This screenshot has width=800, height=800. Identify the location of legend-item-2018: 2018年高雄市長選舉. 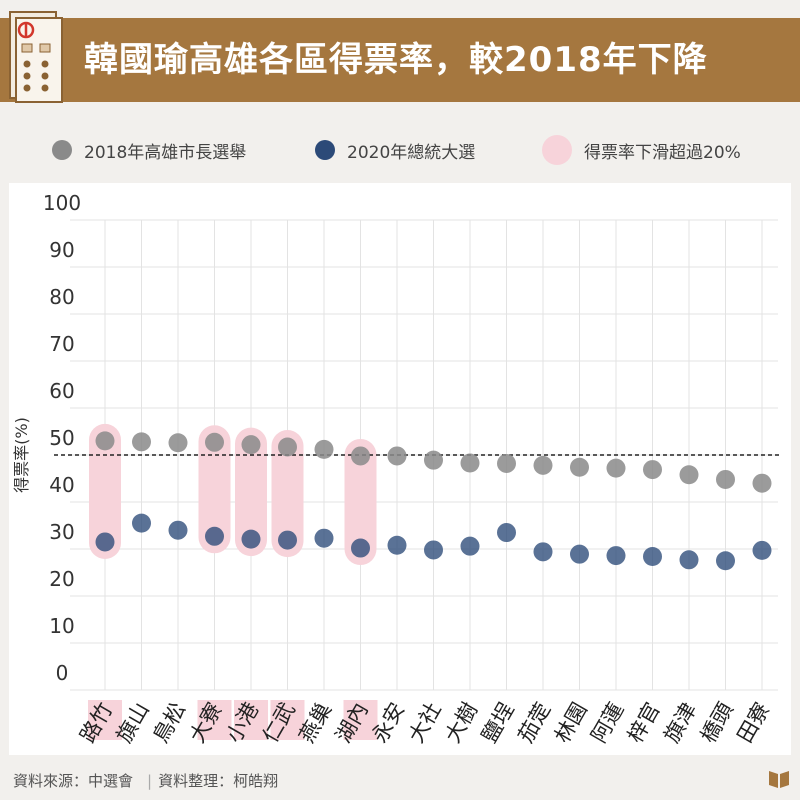
(149, 150).